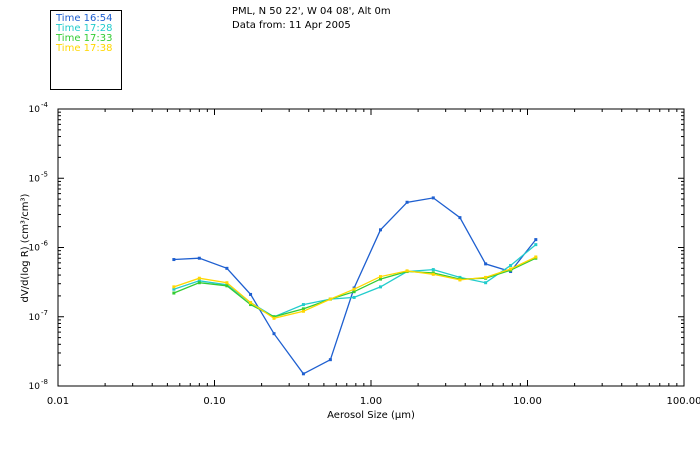 Image resolution: width=700 pixels, height=450 pixels. I want to click on y-tick-exponent: -7, so click(44, 313).